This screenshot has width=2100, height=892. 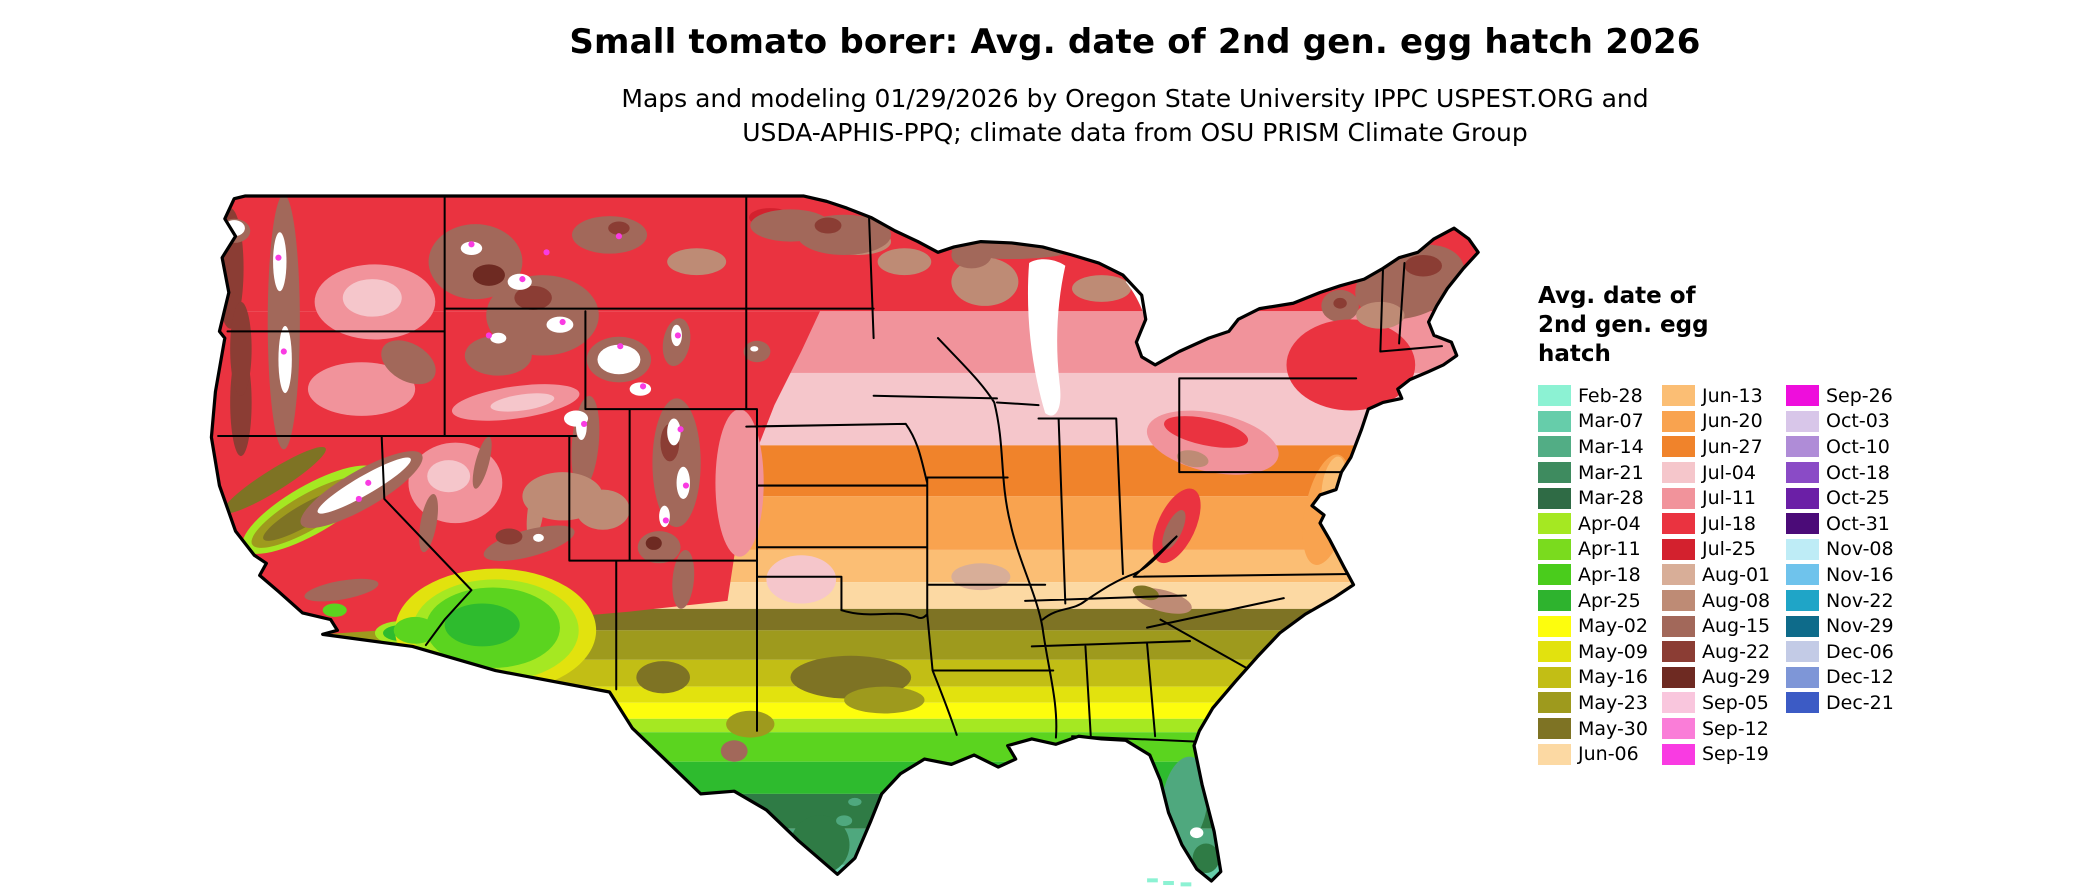 I want to click on legend-item-Nov-08: Nov-08, so click(x=1848, y=550).